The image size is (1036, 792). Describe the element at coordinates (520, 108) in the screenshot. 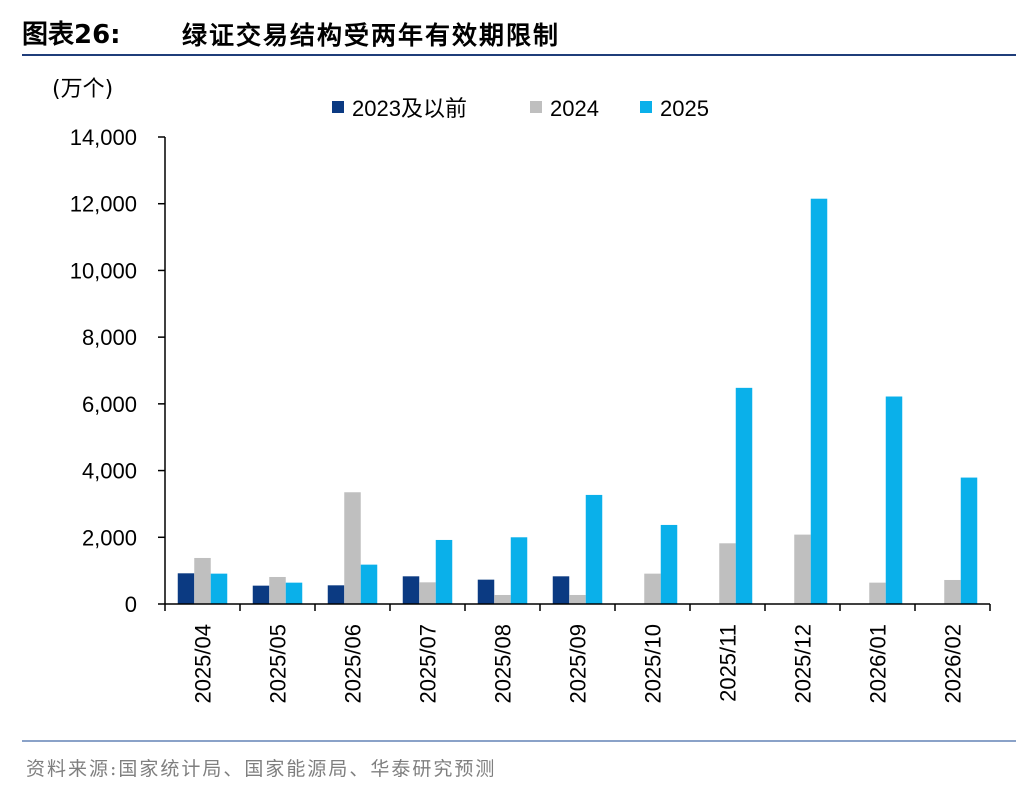

I see `legend: 2023及以前 2024 2025` at that location.